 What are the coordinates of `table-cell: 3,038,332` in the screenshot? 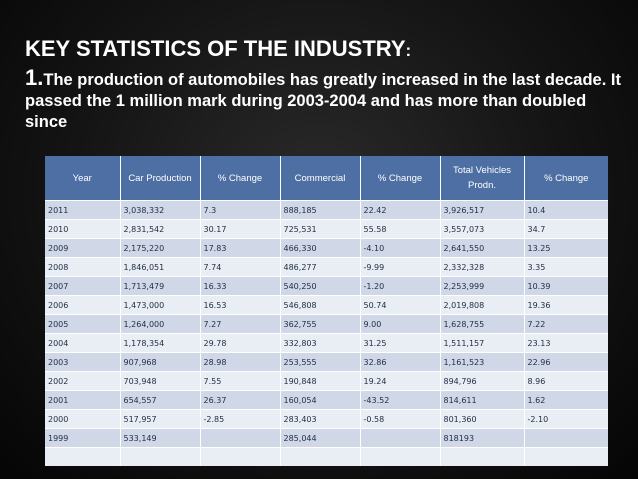 It's located at (160, 210).